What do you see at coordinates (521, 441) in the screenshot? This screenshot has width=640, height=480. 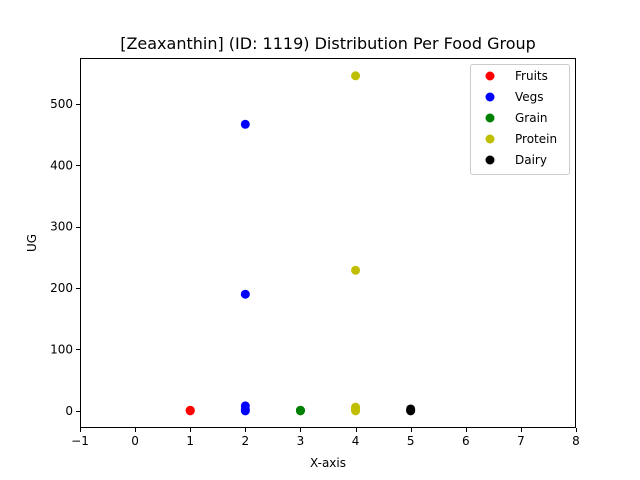 I see `x-tick-label: 7` at bounding box center [521, 441].